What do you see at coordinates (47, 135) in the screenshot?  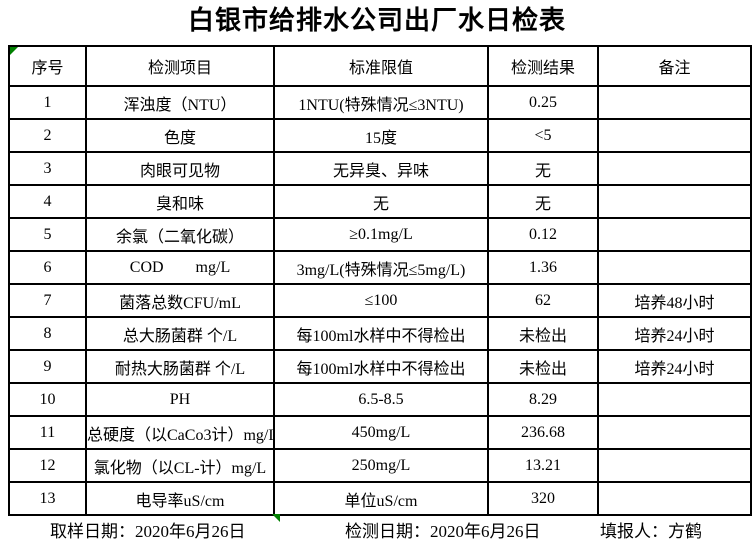 I see `row-number-cell: 2` at bounding box center [47, 135].